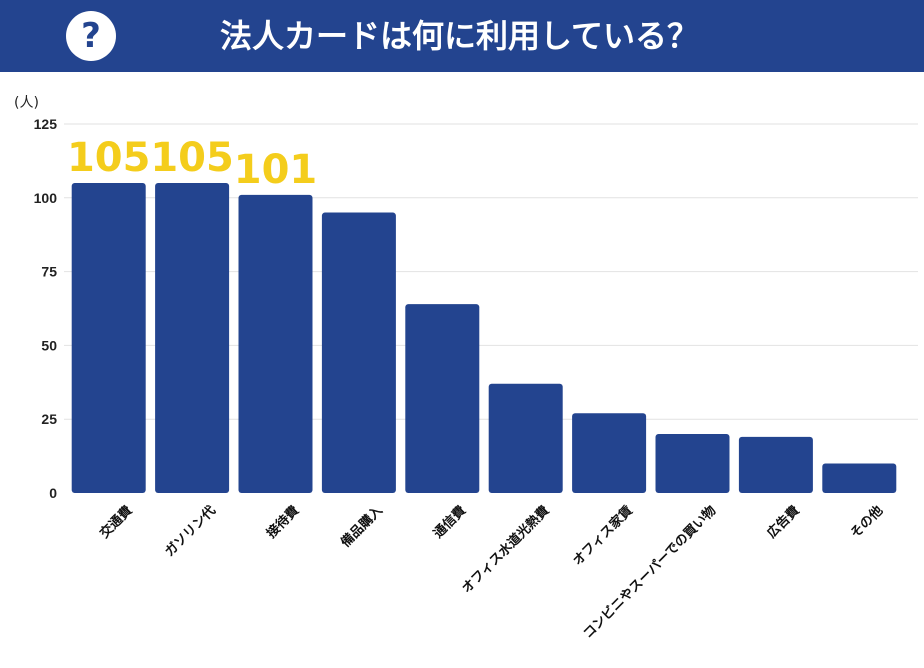 This screenshot has height=668, width=924. What do you see at coordinates (649, 572) in the screenshot?
I see `x-tick-label: コンビニやスーパーでの買い物` at bounding box center [649, 572].